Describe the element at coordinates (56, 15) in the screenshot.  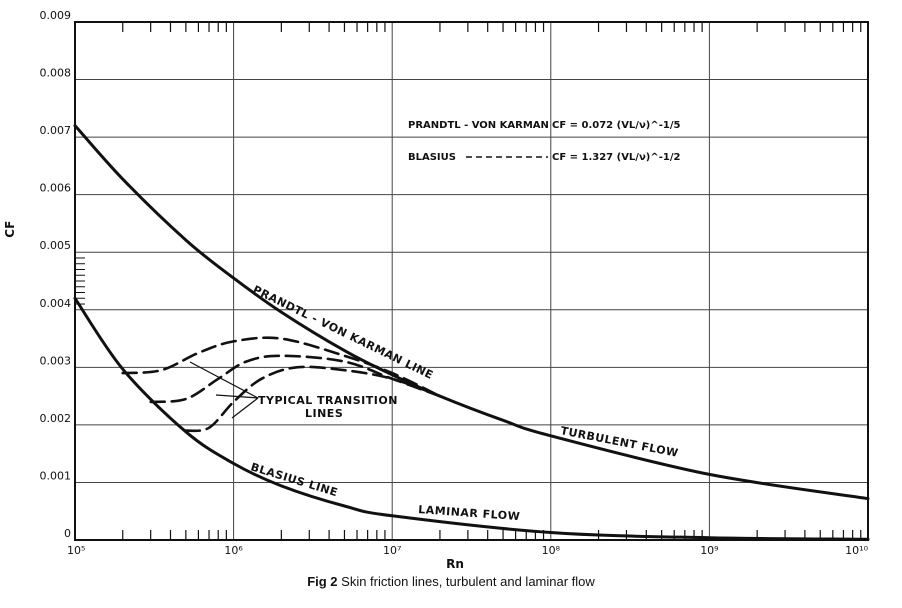
I see `y-tick-label: 0.009` at that location.